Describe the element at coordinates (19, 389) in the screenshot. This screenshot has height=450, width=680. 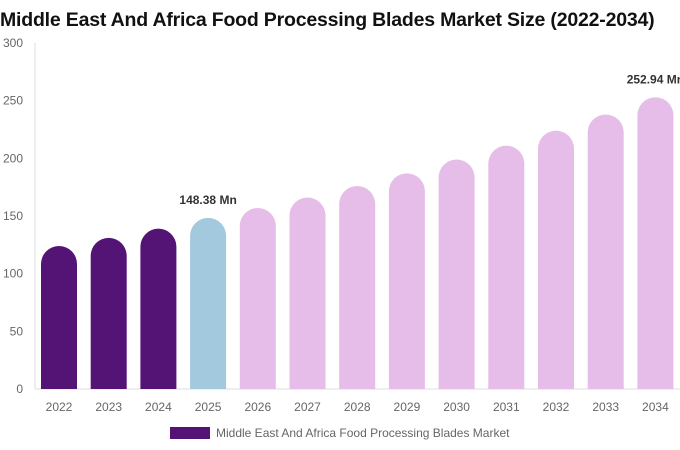
I see `y-tick-label: 0` at that location.